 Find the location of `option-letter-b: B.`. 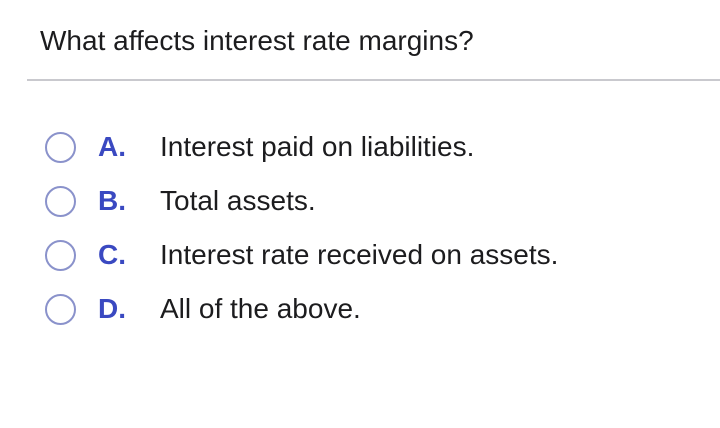

option-letter-b: B. is located at coordinates (112, 200).